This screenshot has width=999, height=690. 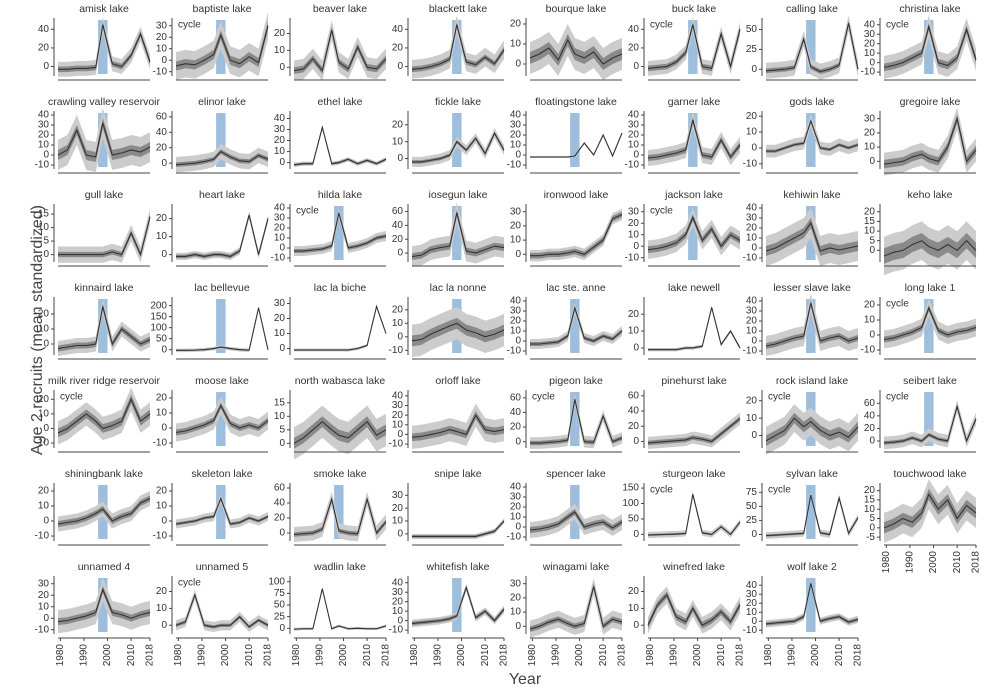 What do you see at coordinates (694, 474) in the screenshot?
I see `panel-title: sturgeon lake` at bounding box center [694, 474].